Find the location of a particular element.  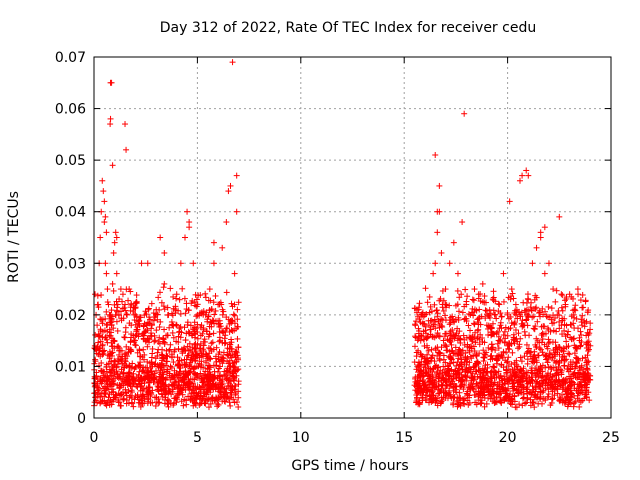

x-tick-label: 0 is located at coordinates (94, 438).